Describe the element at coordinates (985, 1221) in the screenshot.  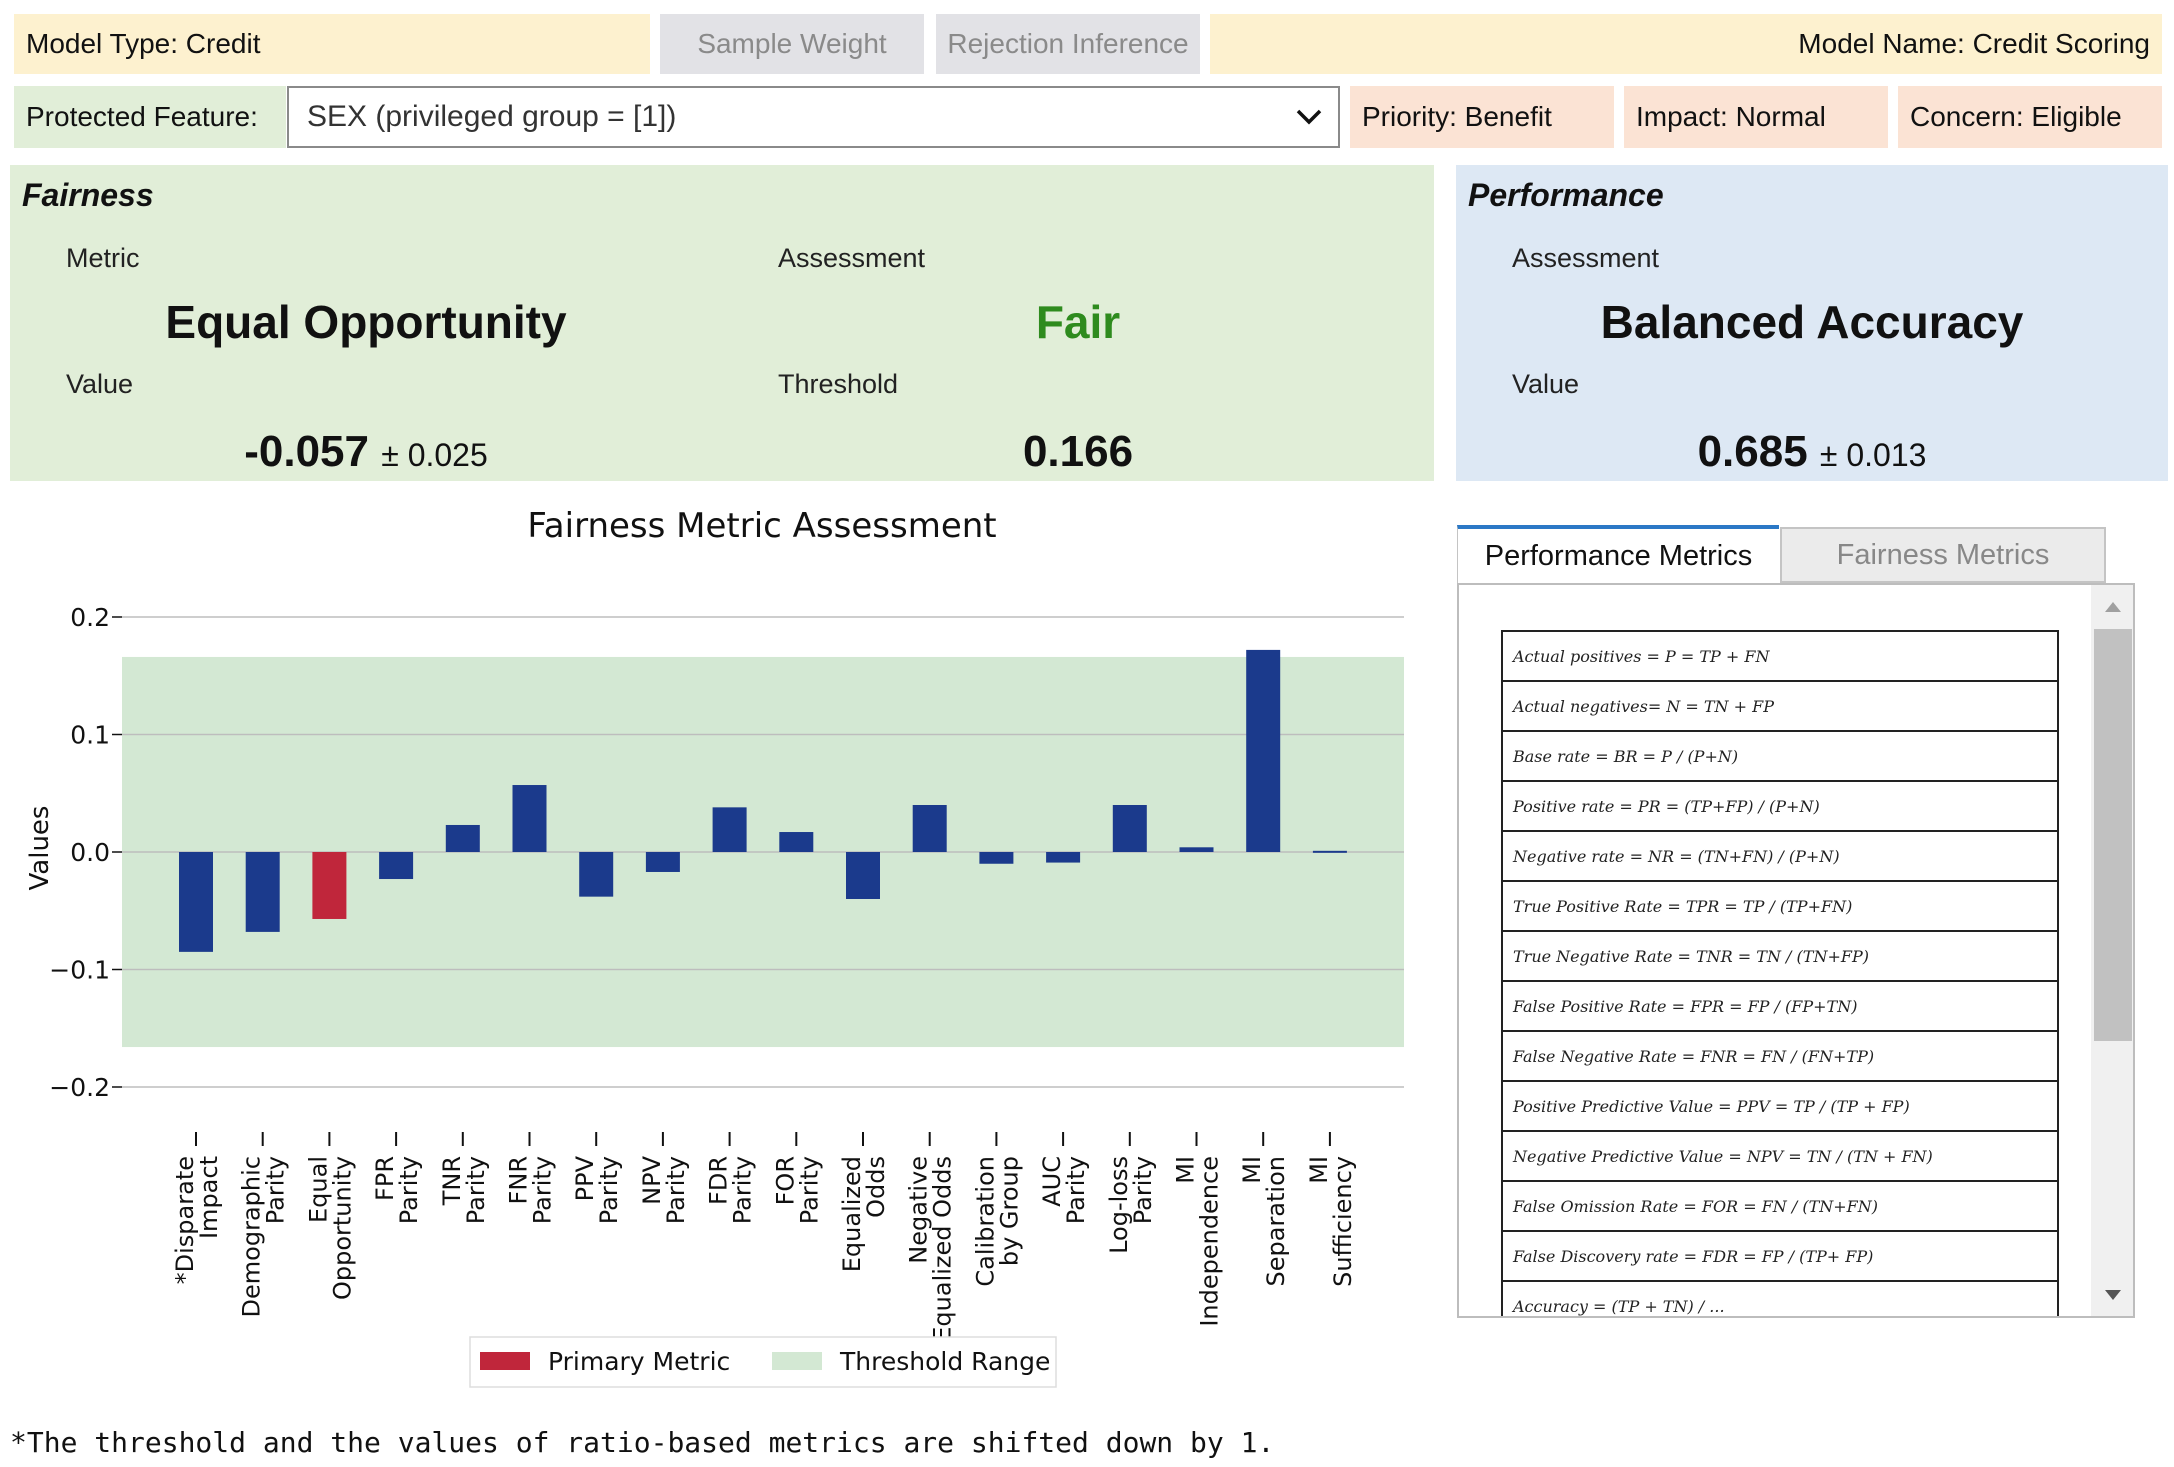
I see `x-tick-label-line: Calibration` at that location.